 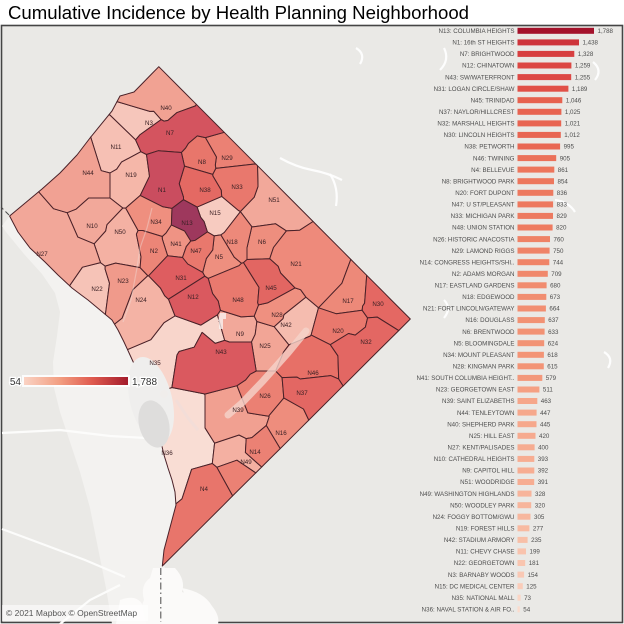 I want to click on svg-text: N26, so click(x=265, y=396).